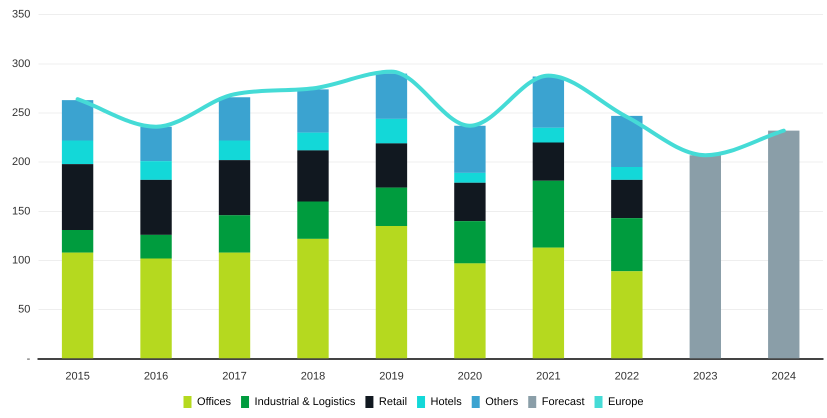 Image resolution: width=827 pixels, height=418 pixels. I want to click on legend-label: Offices, so click(214, 402).